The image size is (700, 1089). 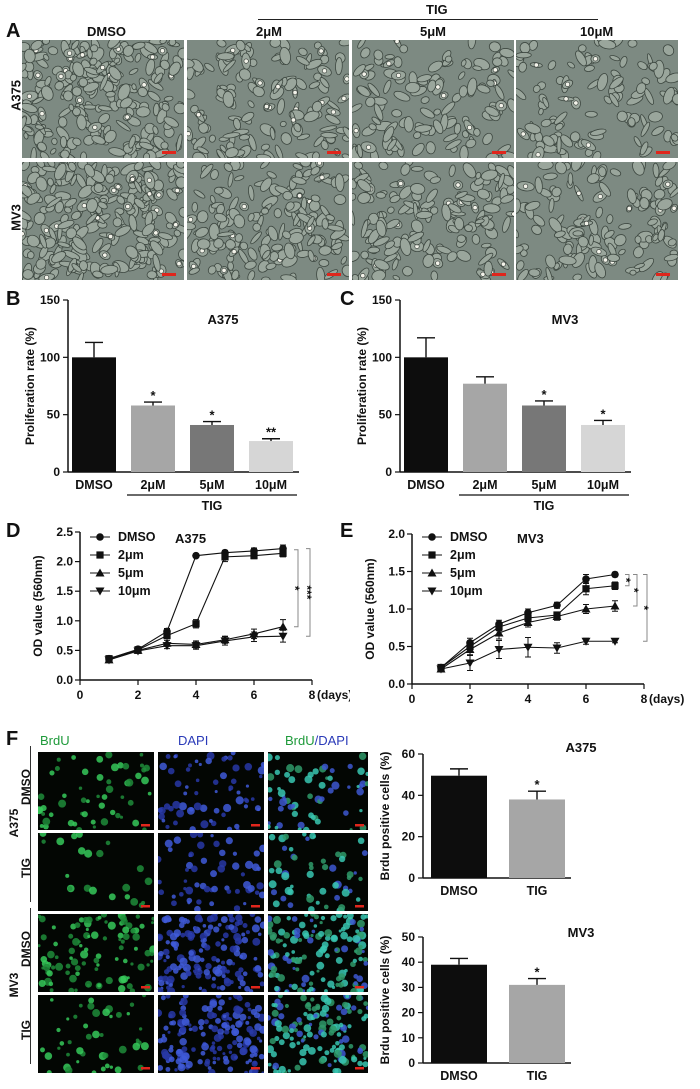 What do you see at coordinates (64, 532) in the screenshot?
I see `y-tick-label: 2.5` at bounding box center [64, 532].